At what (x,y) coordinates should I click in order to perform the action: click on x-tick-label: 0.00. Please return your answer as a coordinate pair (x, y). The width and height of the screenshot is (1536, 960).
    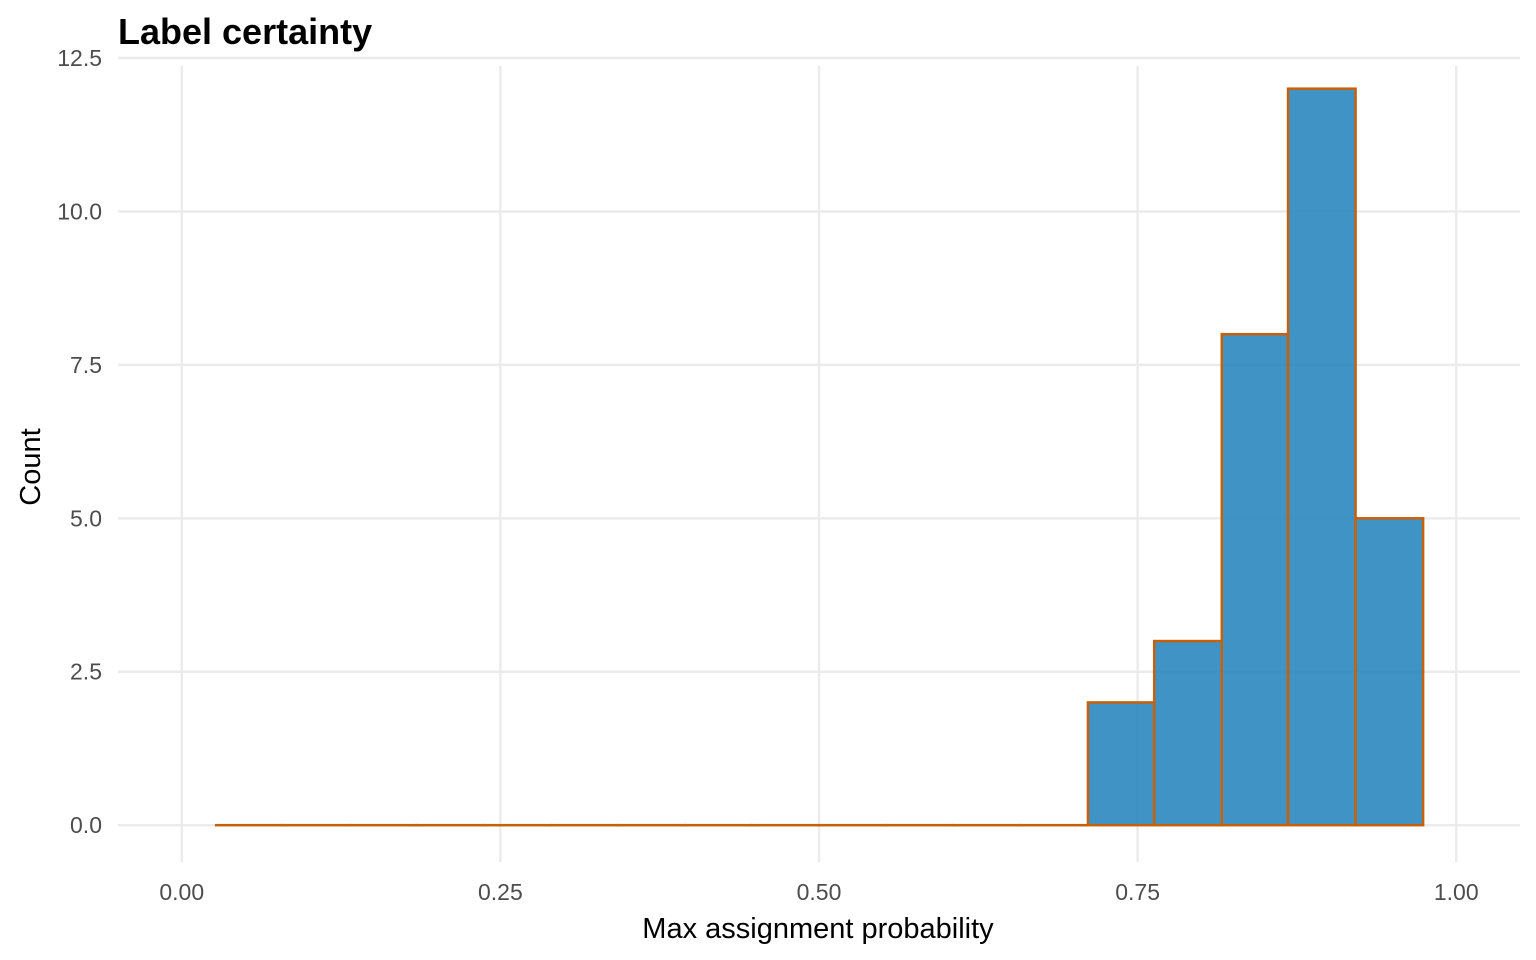
    Looking at the image, I should click on (181, 892).